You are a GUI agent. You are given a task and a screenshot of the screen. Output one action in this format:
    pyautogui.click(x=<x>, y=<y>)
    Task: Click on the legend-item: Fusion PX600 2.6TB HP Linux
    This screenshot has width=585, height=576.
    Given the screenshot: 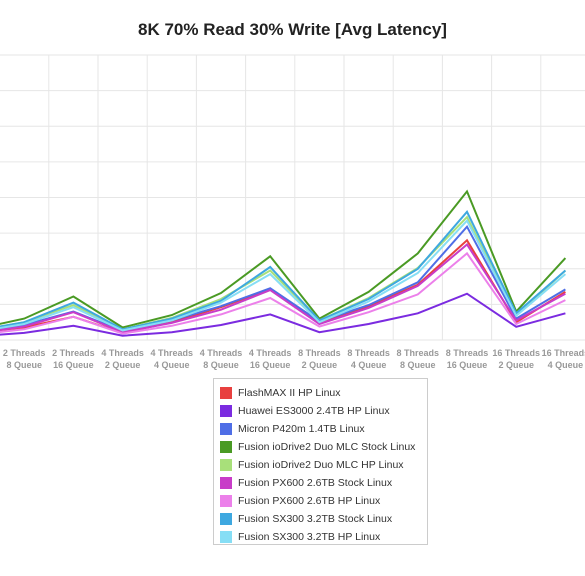 What is the action you would take?
    pyautogui.click(x=323, y=501)
    